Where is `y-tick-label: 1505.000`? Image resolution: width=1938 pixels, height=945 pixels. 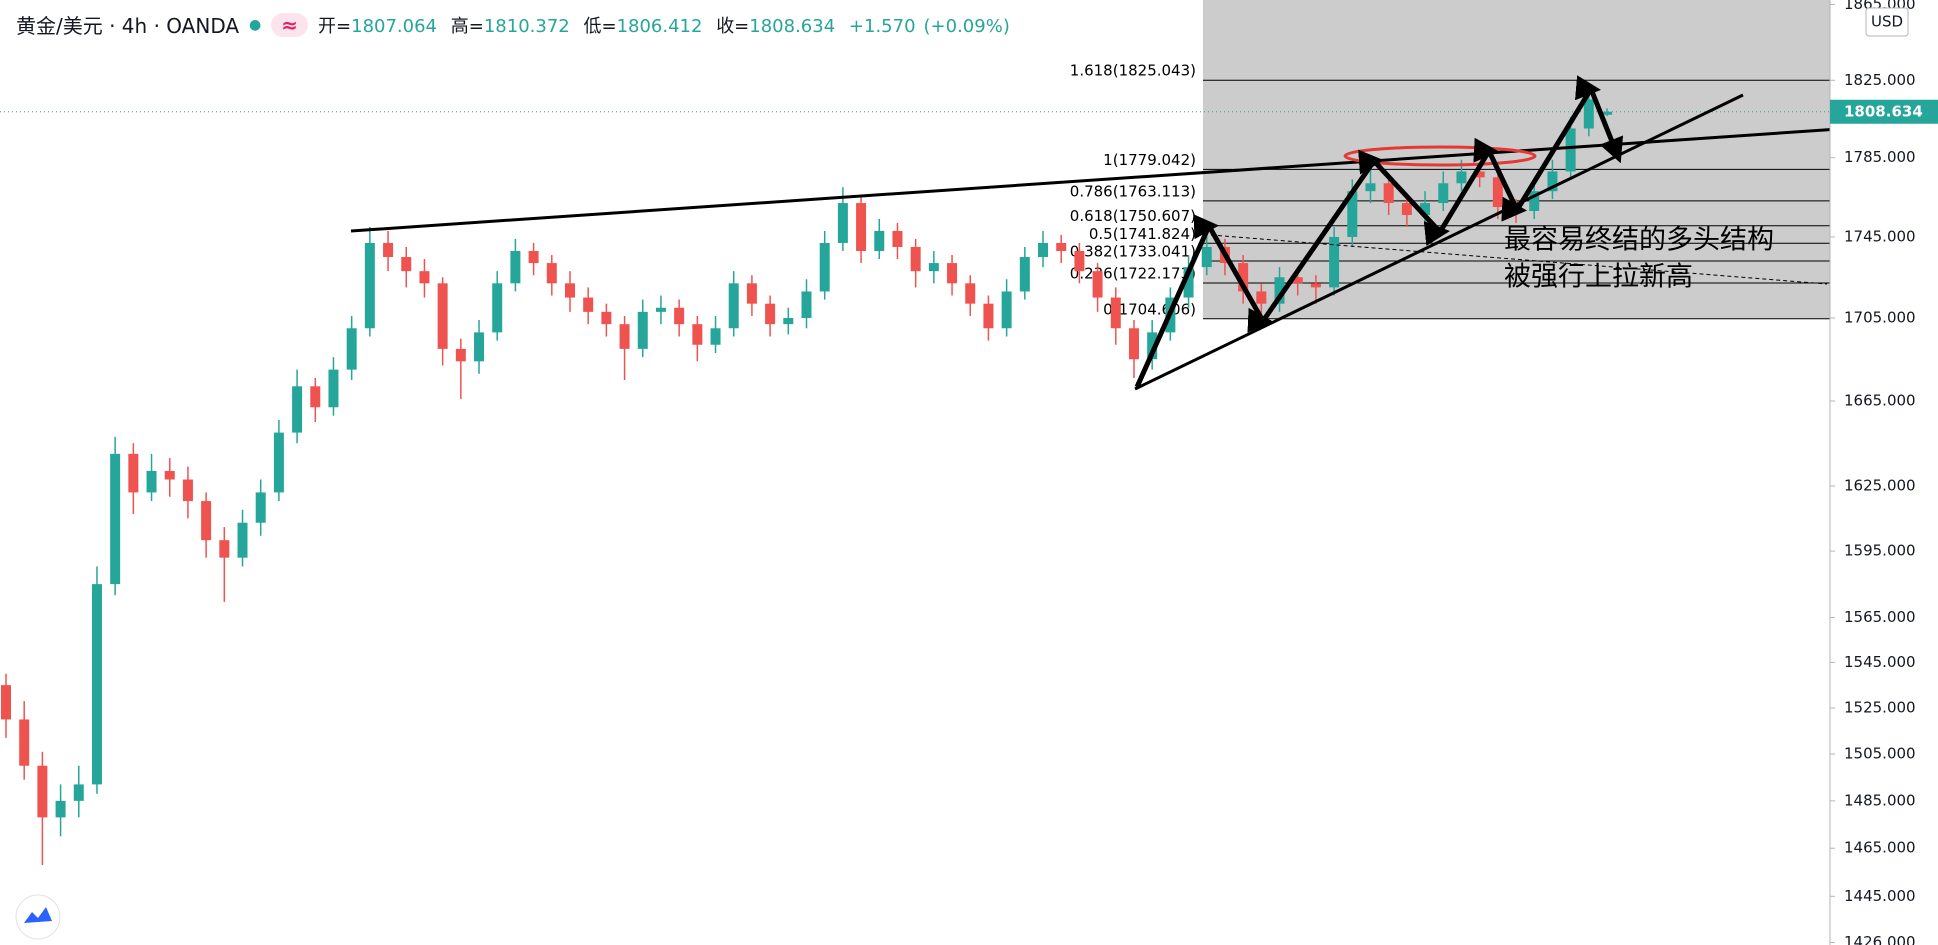 y-tick-label: 1505.000 is located at coordinates (1880, 754).